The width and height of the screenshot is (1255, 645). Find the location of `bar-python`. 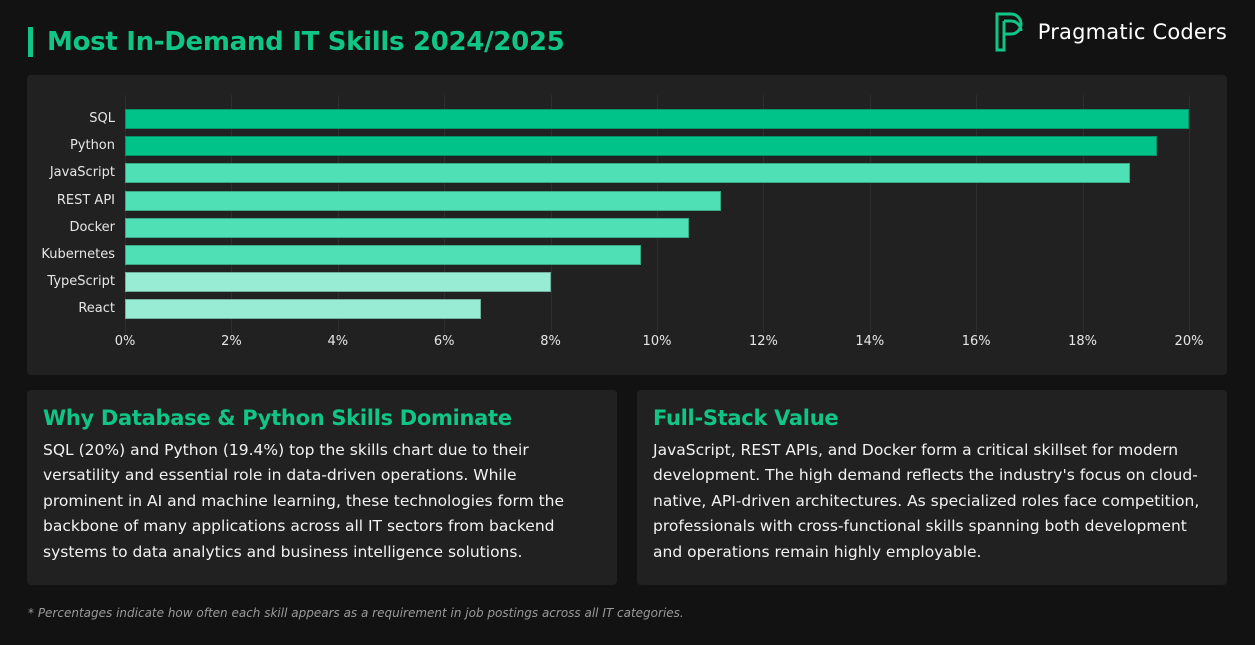

bar-python is located at coordinates (641, 146).